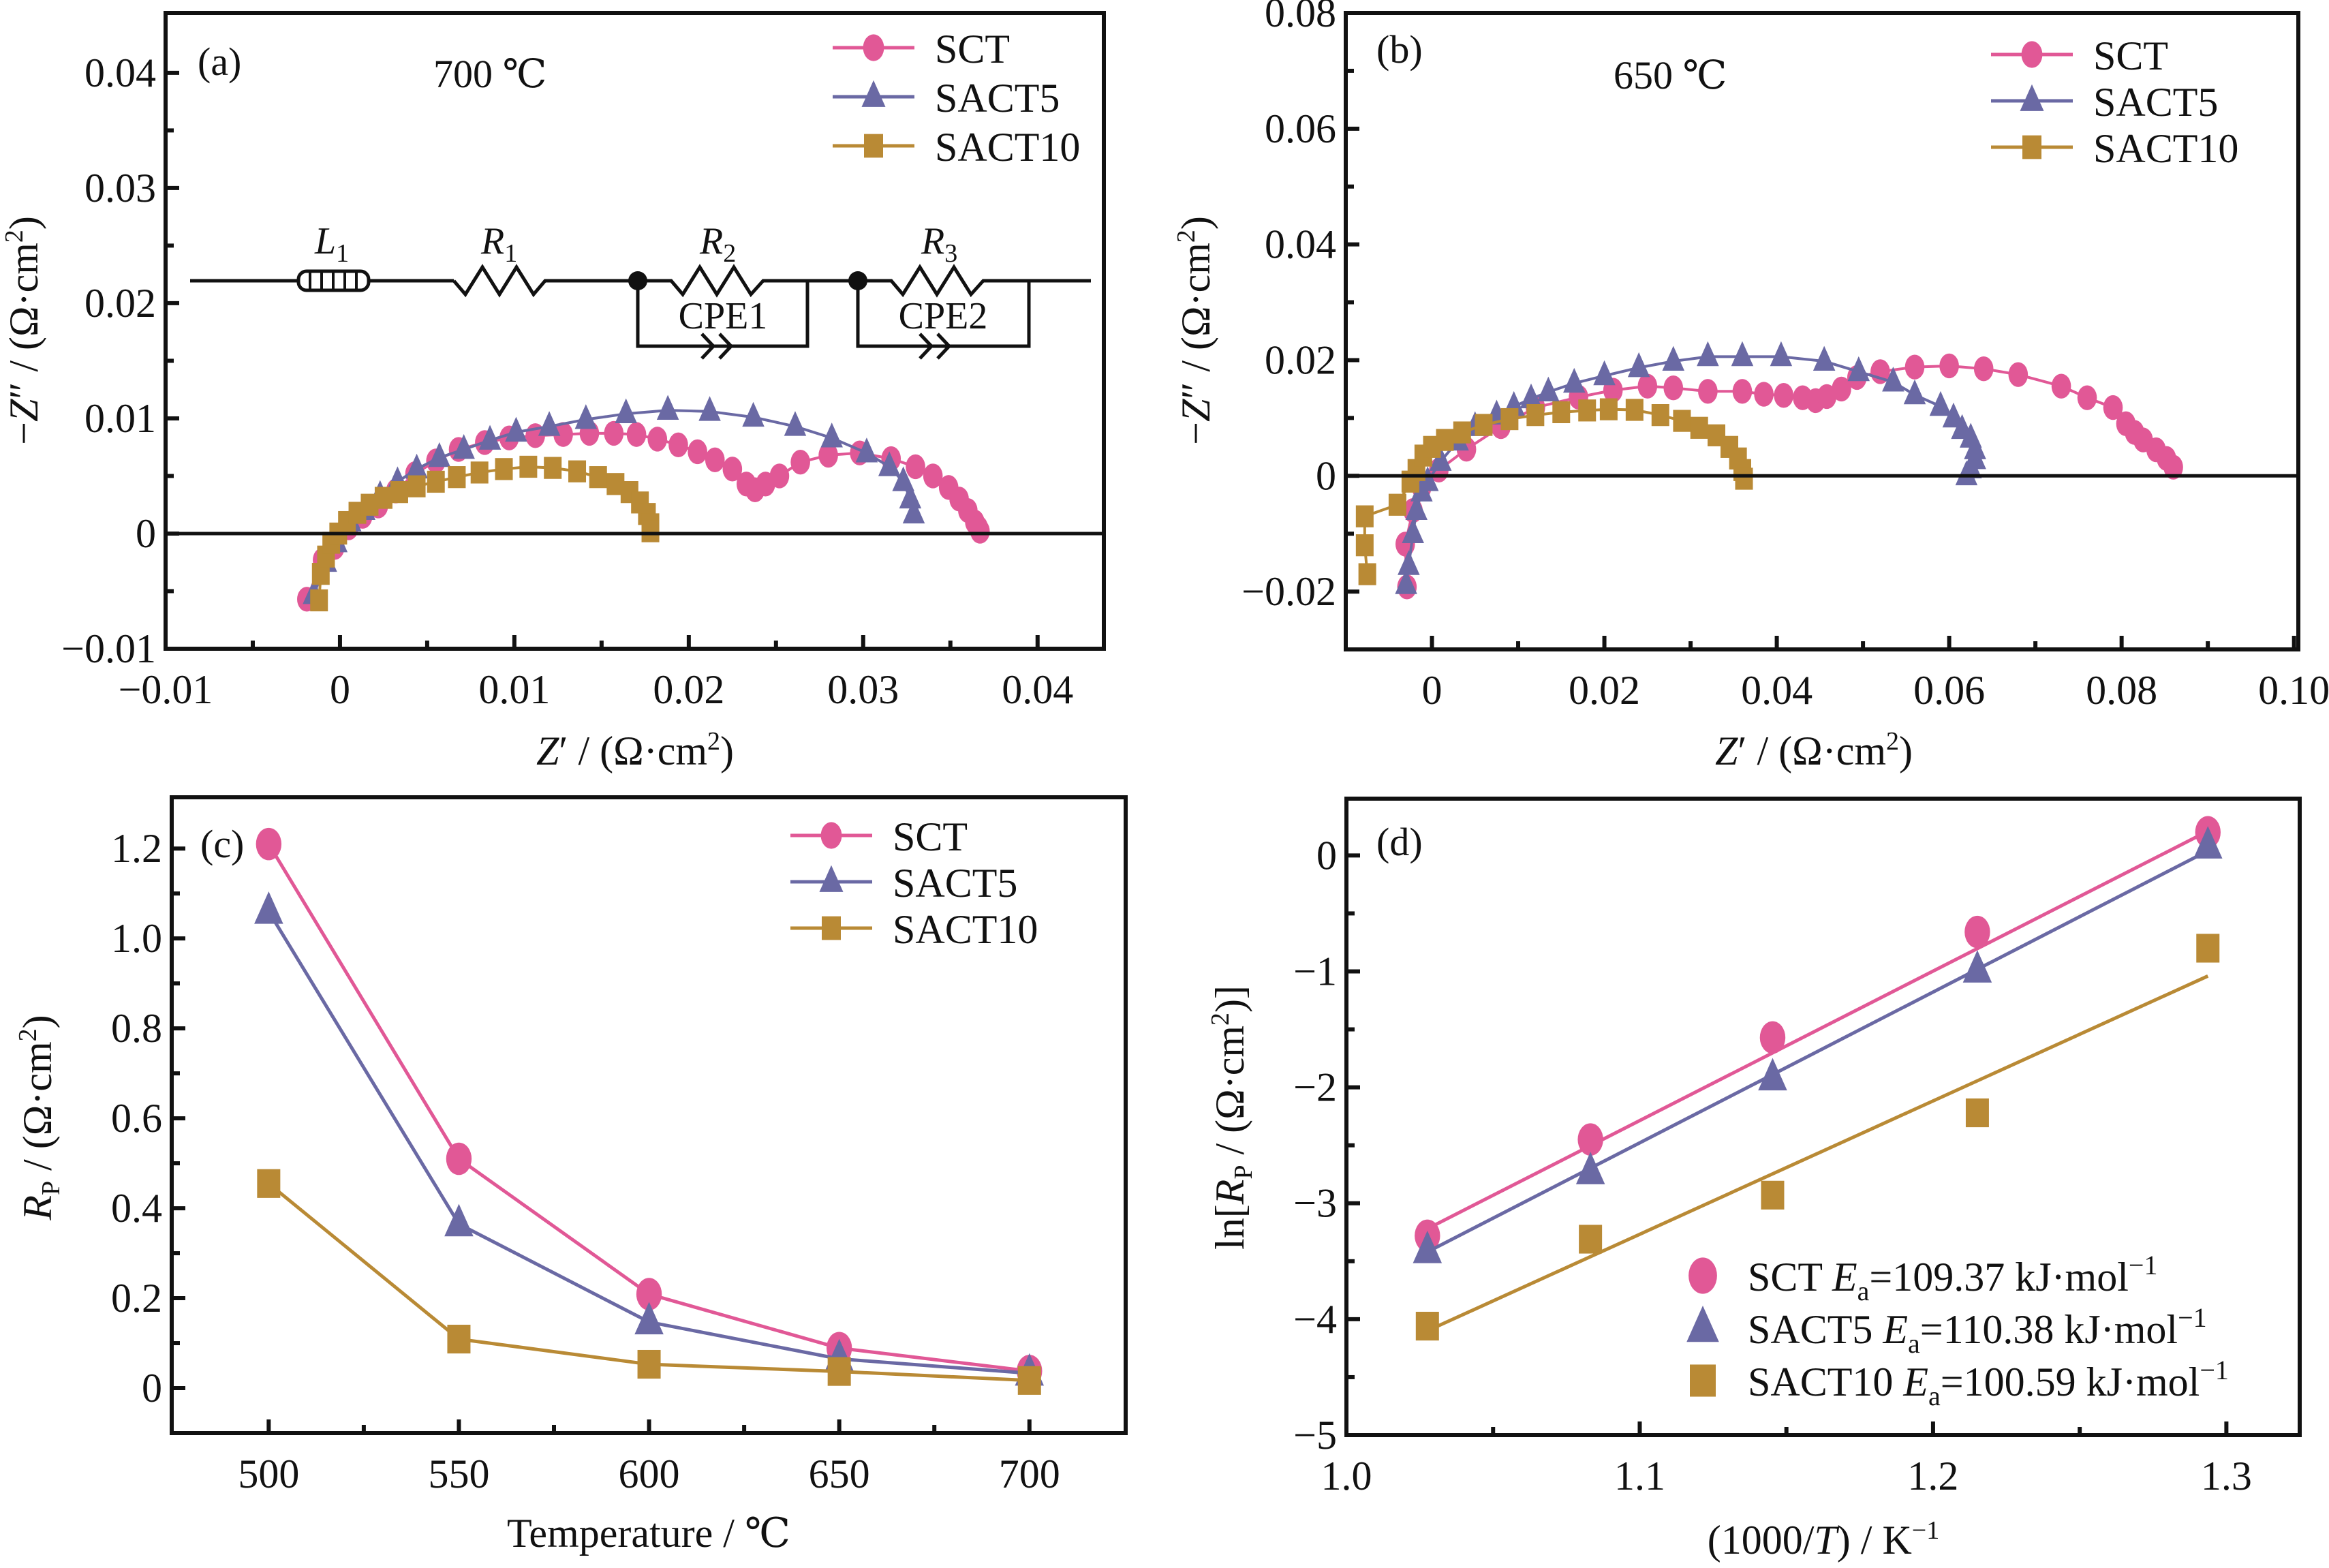  I want to click on y-tick-label: 0.08, so click(1300, 18).